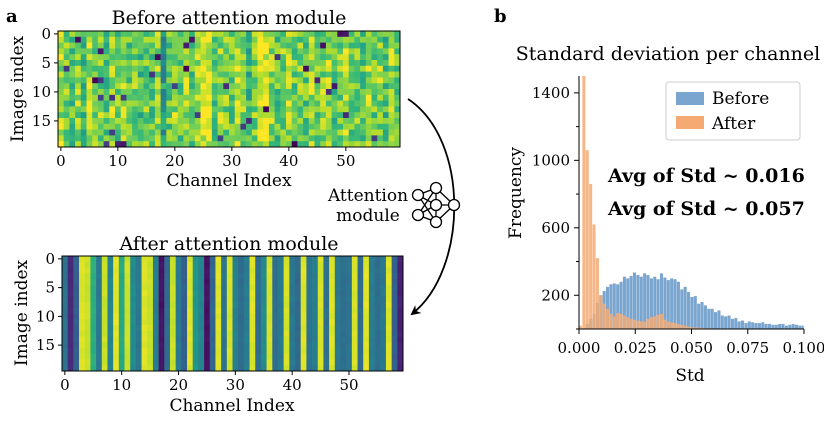 This screenshot has height=431, width=824. Describe the element at coordinates (367, 196) in the screenshot. I see `attention-label-line1: Attention` at that location.